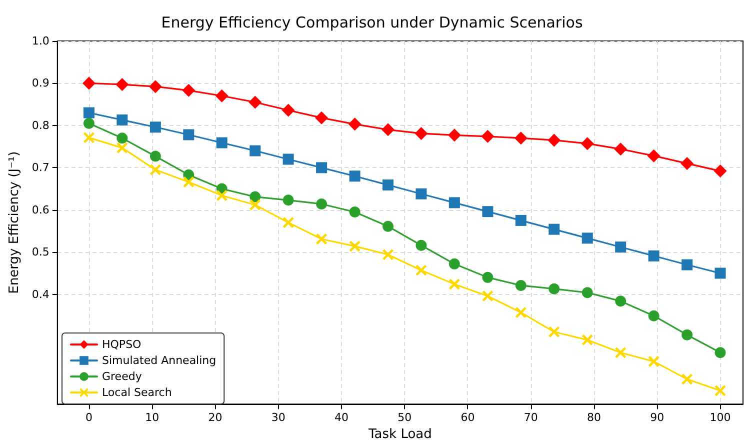 The width and height of the screenshot is (744, 446). What do you see at coordinates (122, 376) in the screenshot?
I see `legend-label: Greedy` at bounding box center [122, 376].